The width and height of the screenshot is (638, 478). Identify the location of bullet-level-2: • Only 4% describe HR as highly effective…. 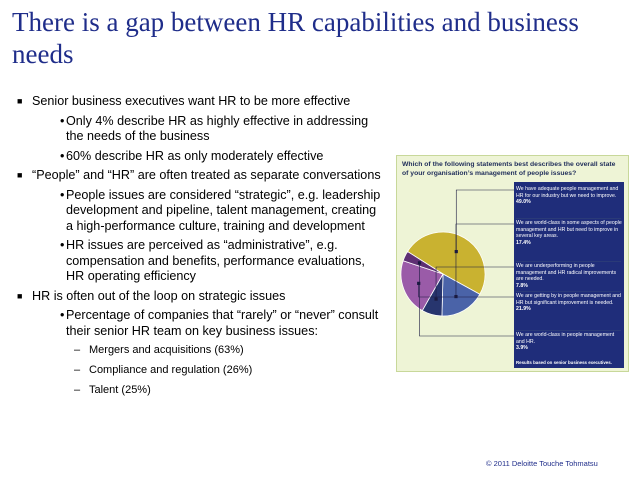
(201, 129).